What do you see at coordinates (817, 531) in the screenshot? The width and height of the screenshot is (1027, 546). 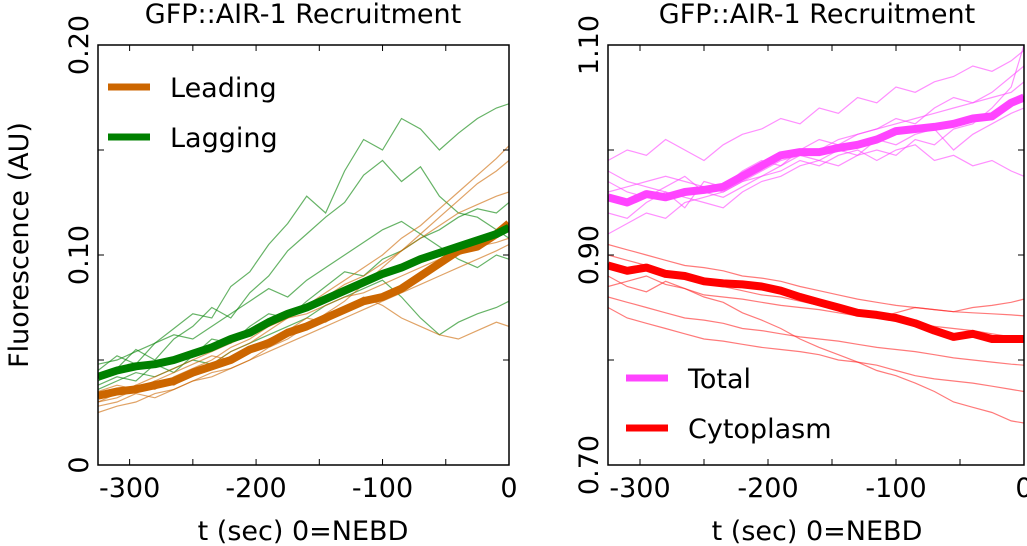 I see `right-x-axis-label: t (sec) 0=NEBD` at bounding box center [817, 531].